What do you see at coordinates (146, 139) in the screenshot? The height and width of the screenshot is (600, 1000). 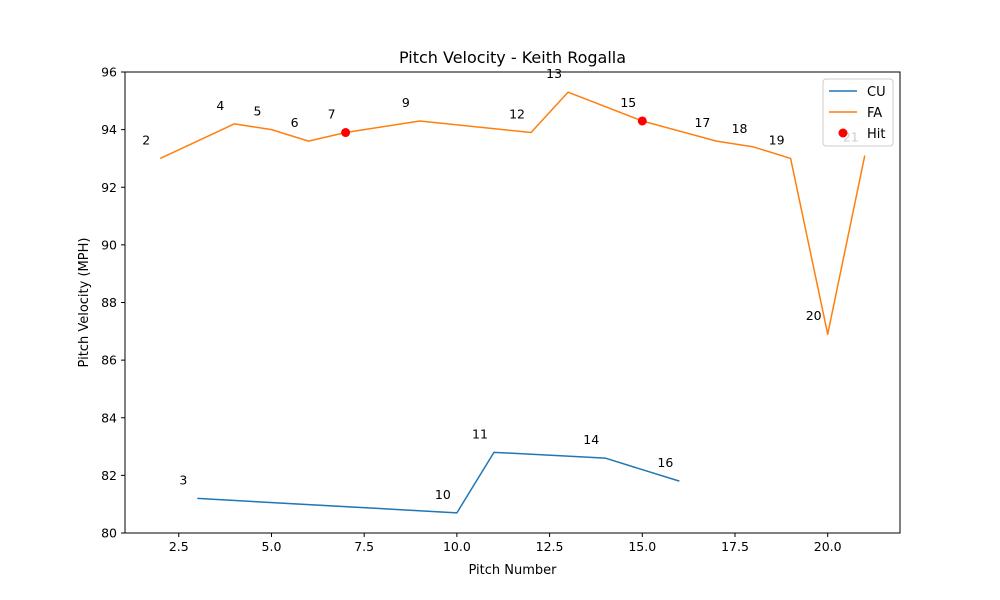 I see `pitch-label-2: 2` at bounding box center [146, 139].